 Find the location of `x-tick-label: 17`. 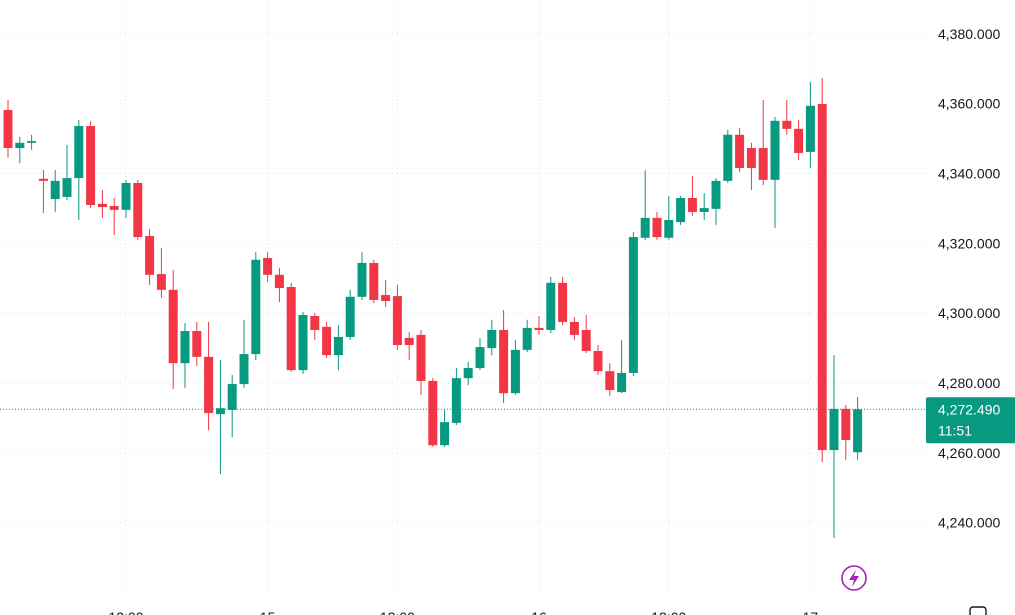

x-tick-label: 17 is located at coordinates (811, 612).